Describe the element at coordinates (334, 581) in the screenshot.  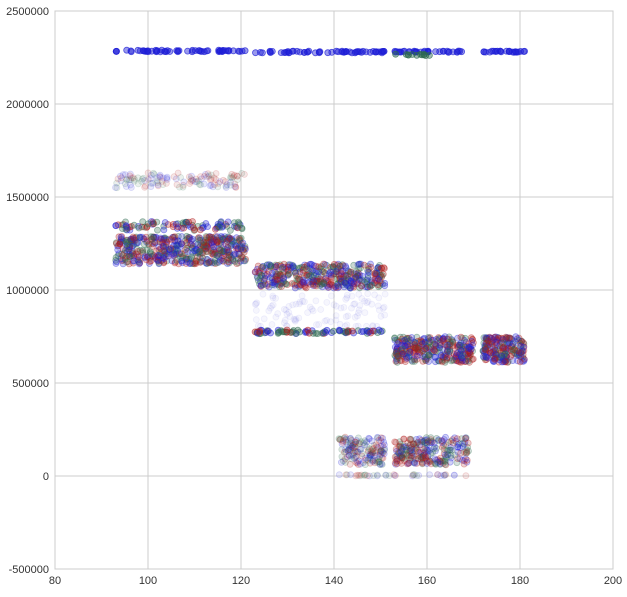
I see `x-tick-label: 140` at that location.